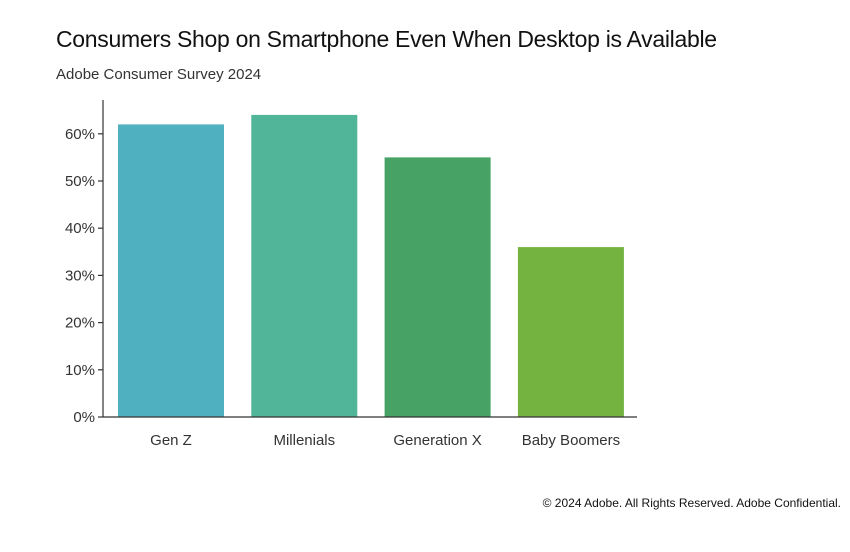 This screenshot has width=850, height=552. I want to click on x-category-label: Baby Boomers, so click(571, 440).